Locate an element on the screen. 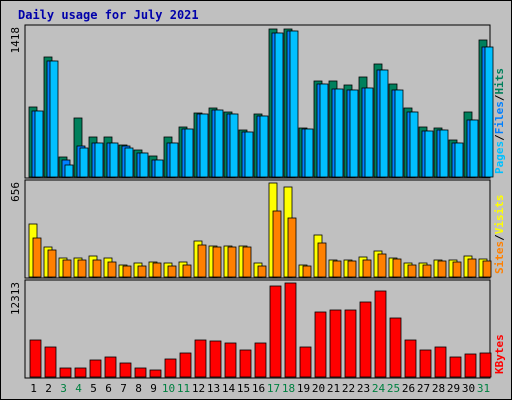 The image size is (512, 400). day-label-31: 31 is located at coordinates (483, 388).